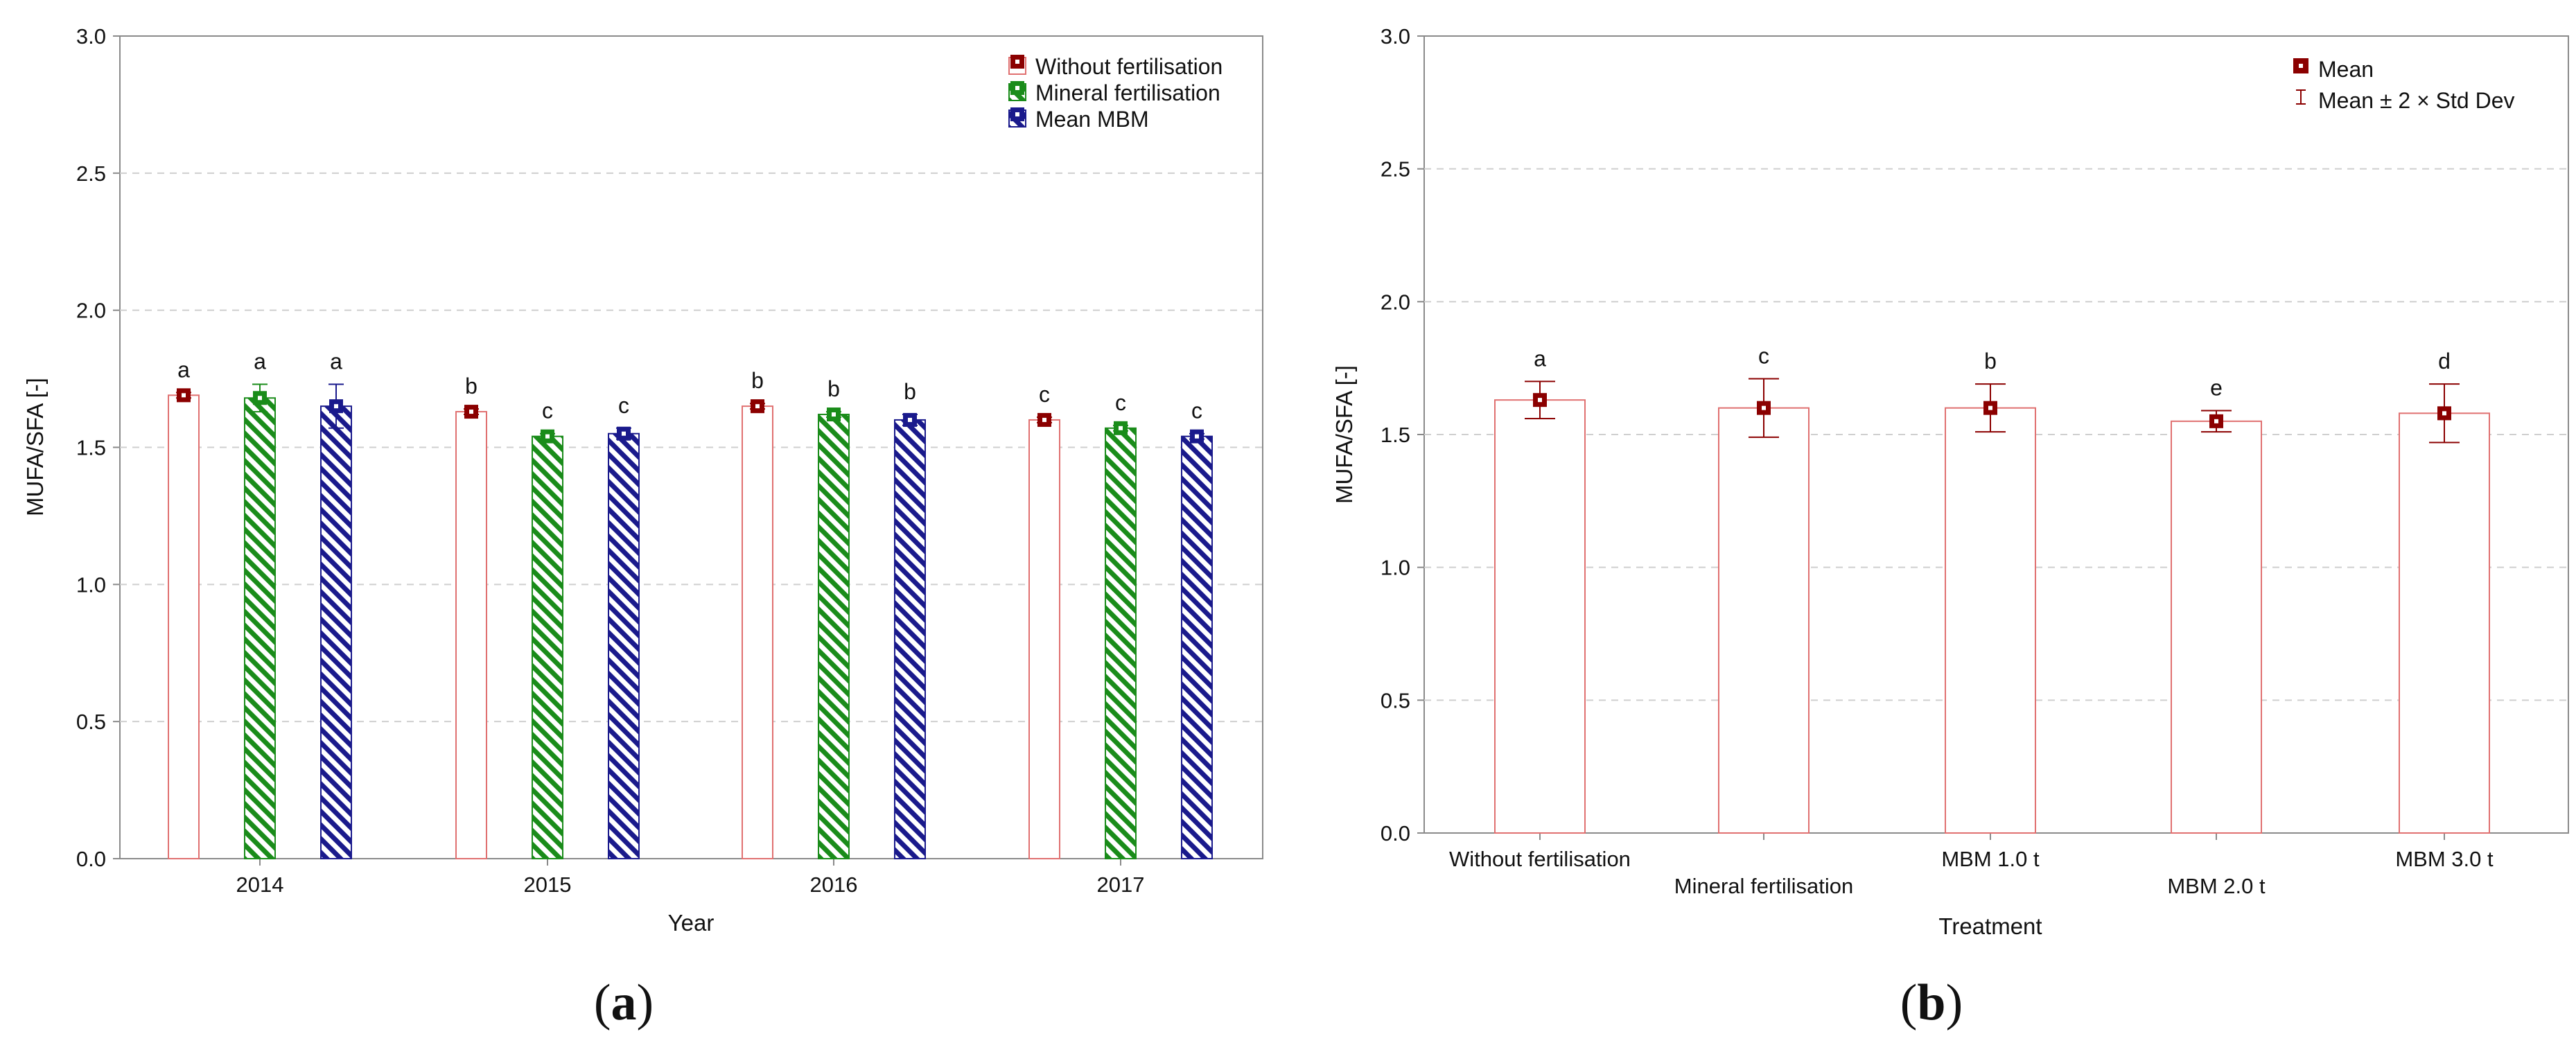  I want to click on panel-b-y-axis-title: MUFA/SFA [-], so click(1344, 434).